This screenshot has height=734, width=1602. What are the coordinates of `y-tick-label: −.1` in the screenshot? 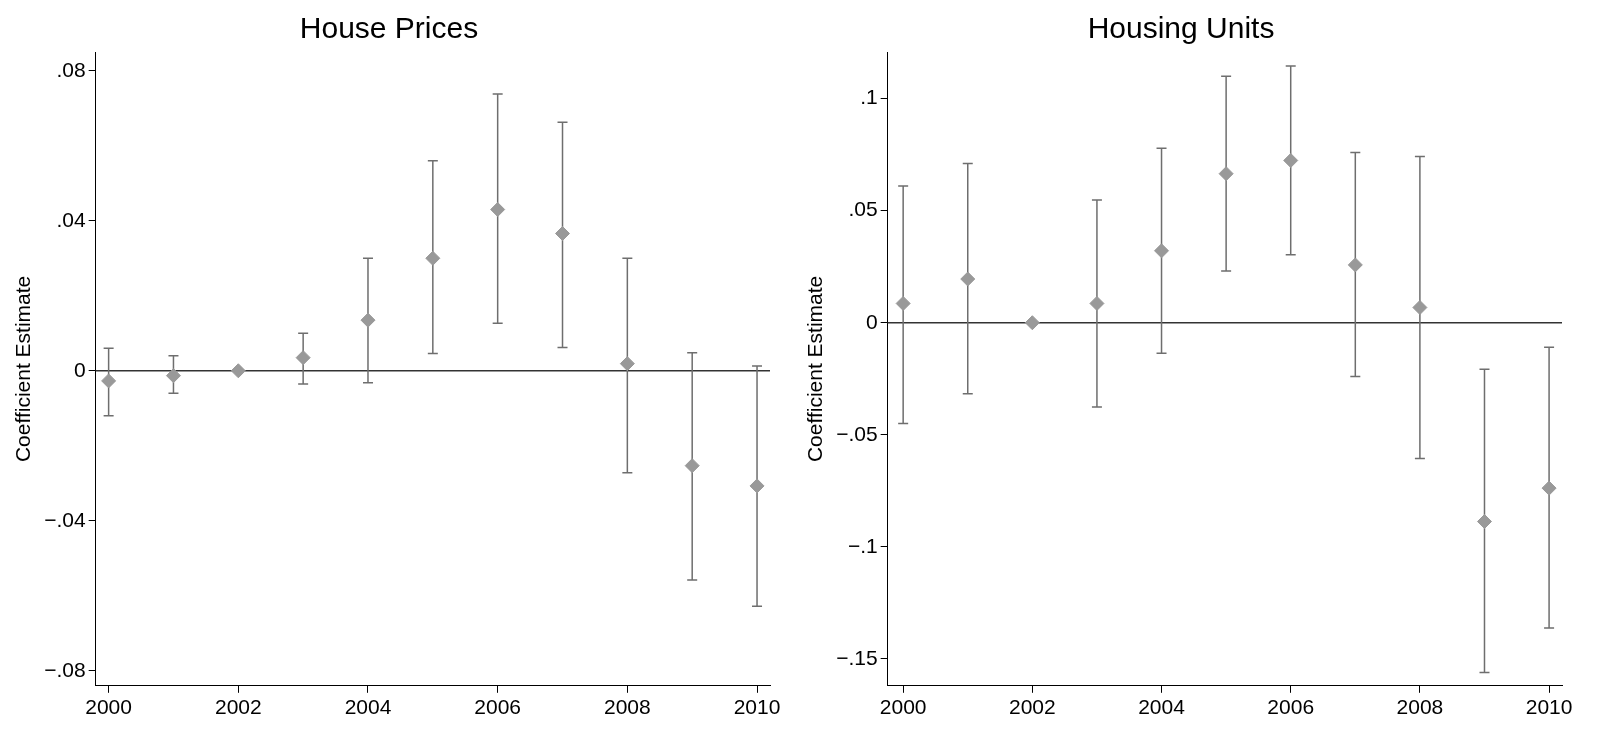 It's located at (862, 545).